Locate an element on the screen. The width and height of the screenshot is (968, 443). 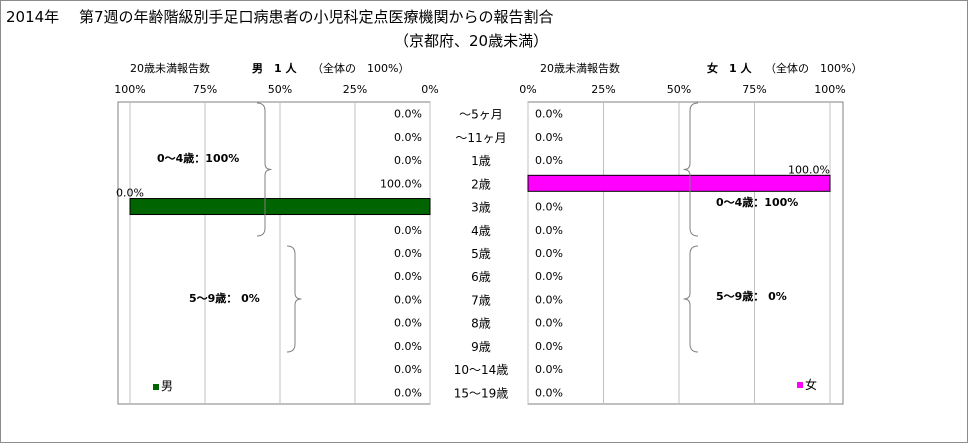
chart-title: 2014年 第7週の年齢階級別手足口病患者の小児科定点医療機関からの報告割合 is located at coordinates (280, 17).